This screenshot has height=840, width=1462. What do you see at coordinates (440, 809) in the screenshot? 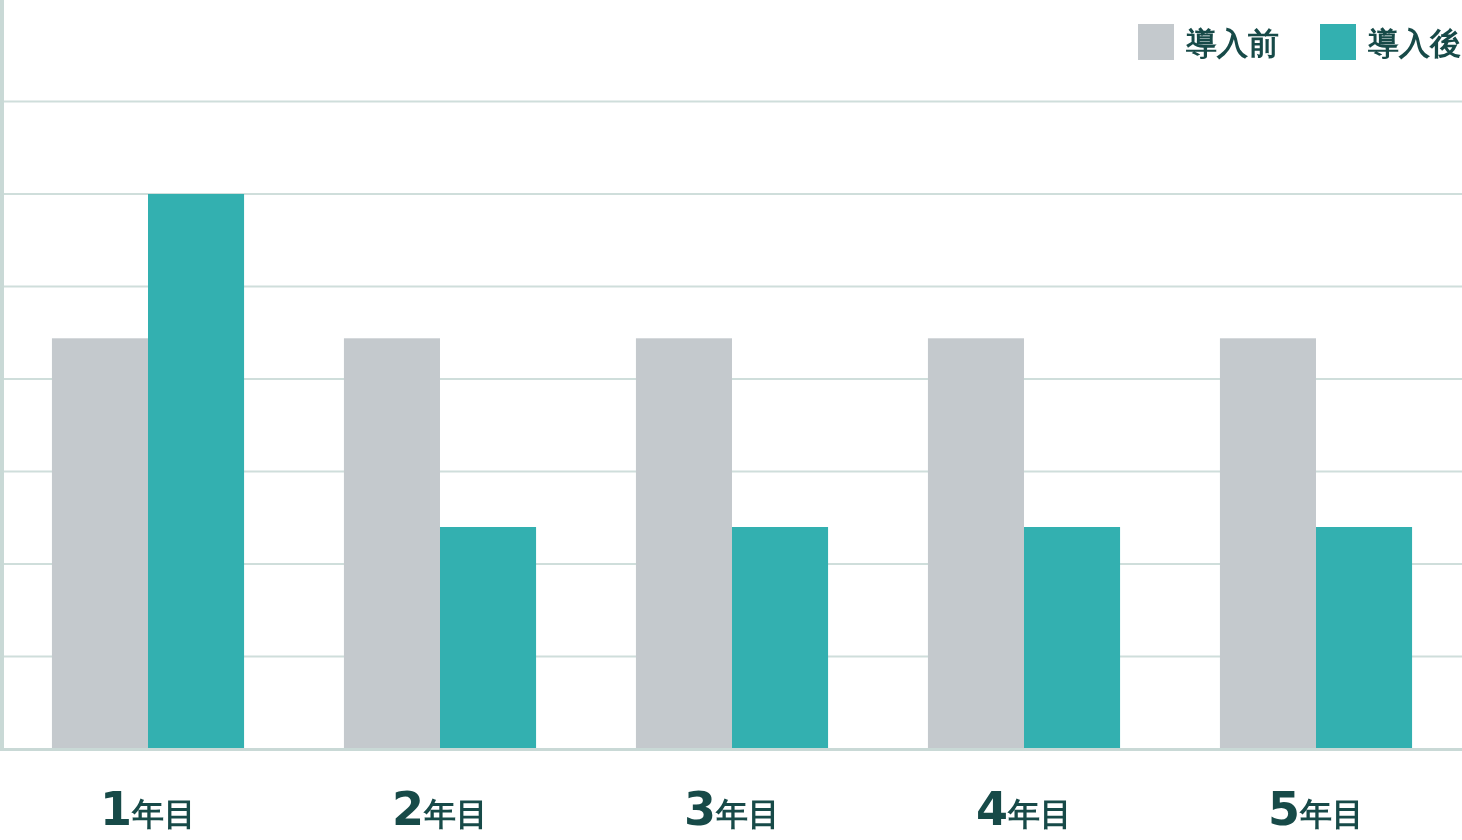
I see `x-tick-label: 2年目` at bounding box center [440, 809].